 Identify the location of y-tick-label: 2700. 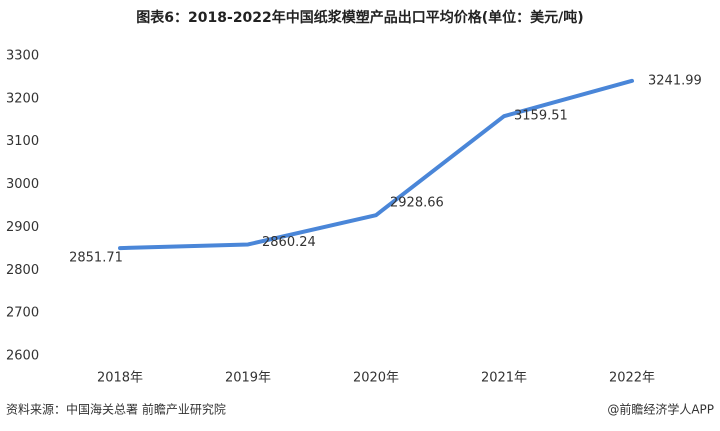
(22, 313).